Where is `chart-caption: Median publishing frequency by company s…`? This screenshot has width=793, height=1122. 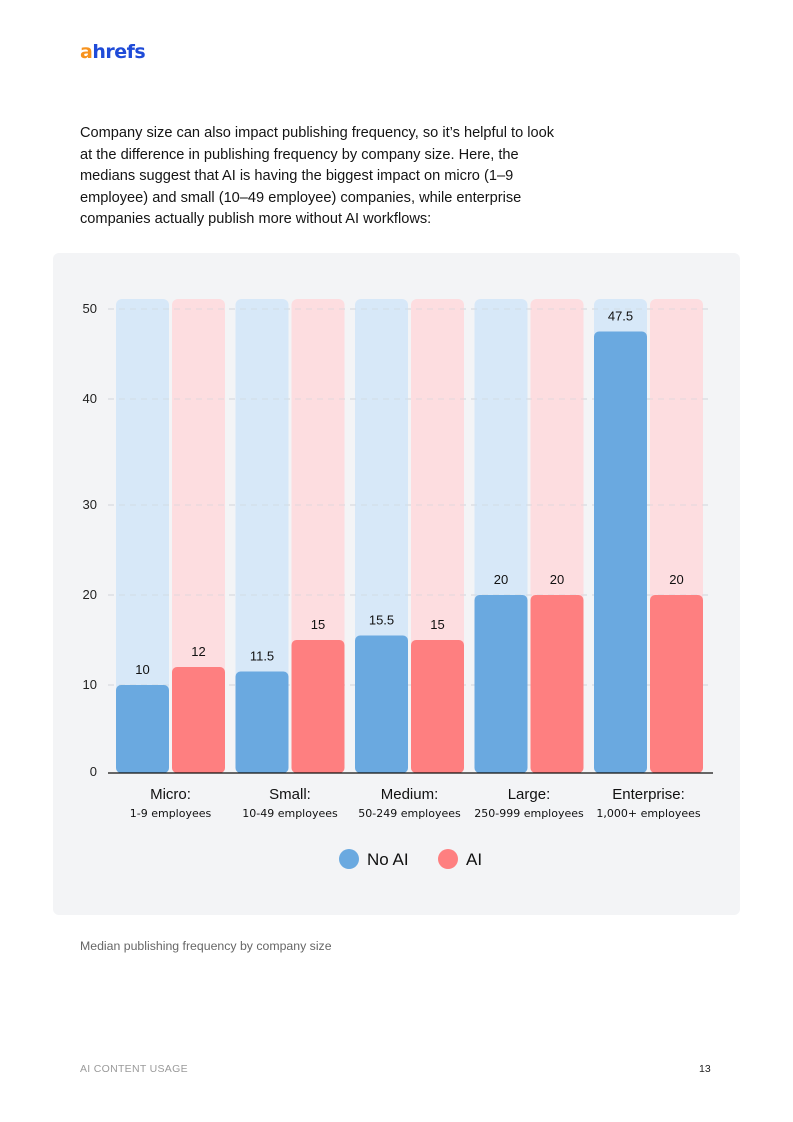 chart-caption: Median publishing frequency by company s… is located at coordinates (206, 946).